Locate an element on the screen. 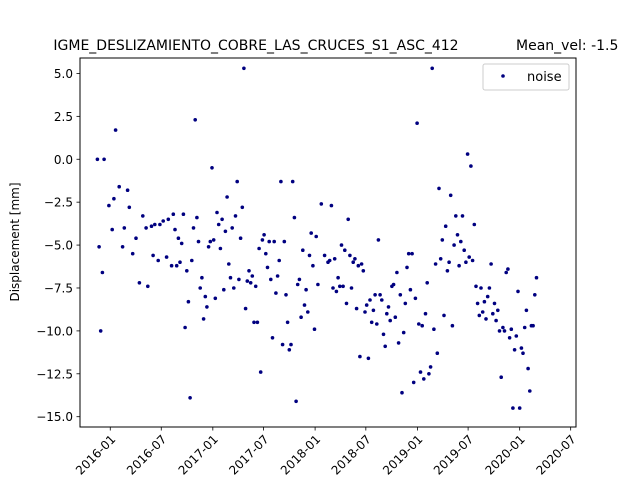  y-tick-label: 0.0 is located at coordinates (63, 160).